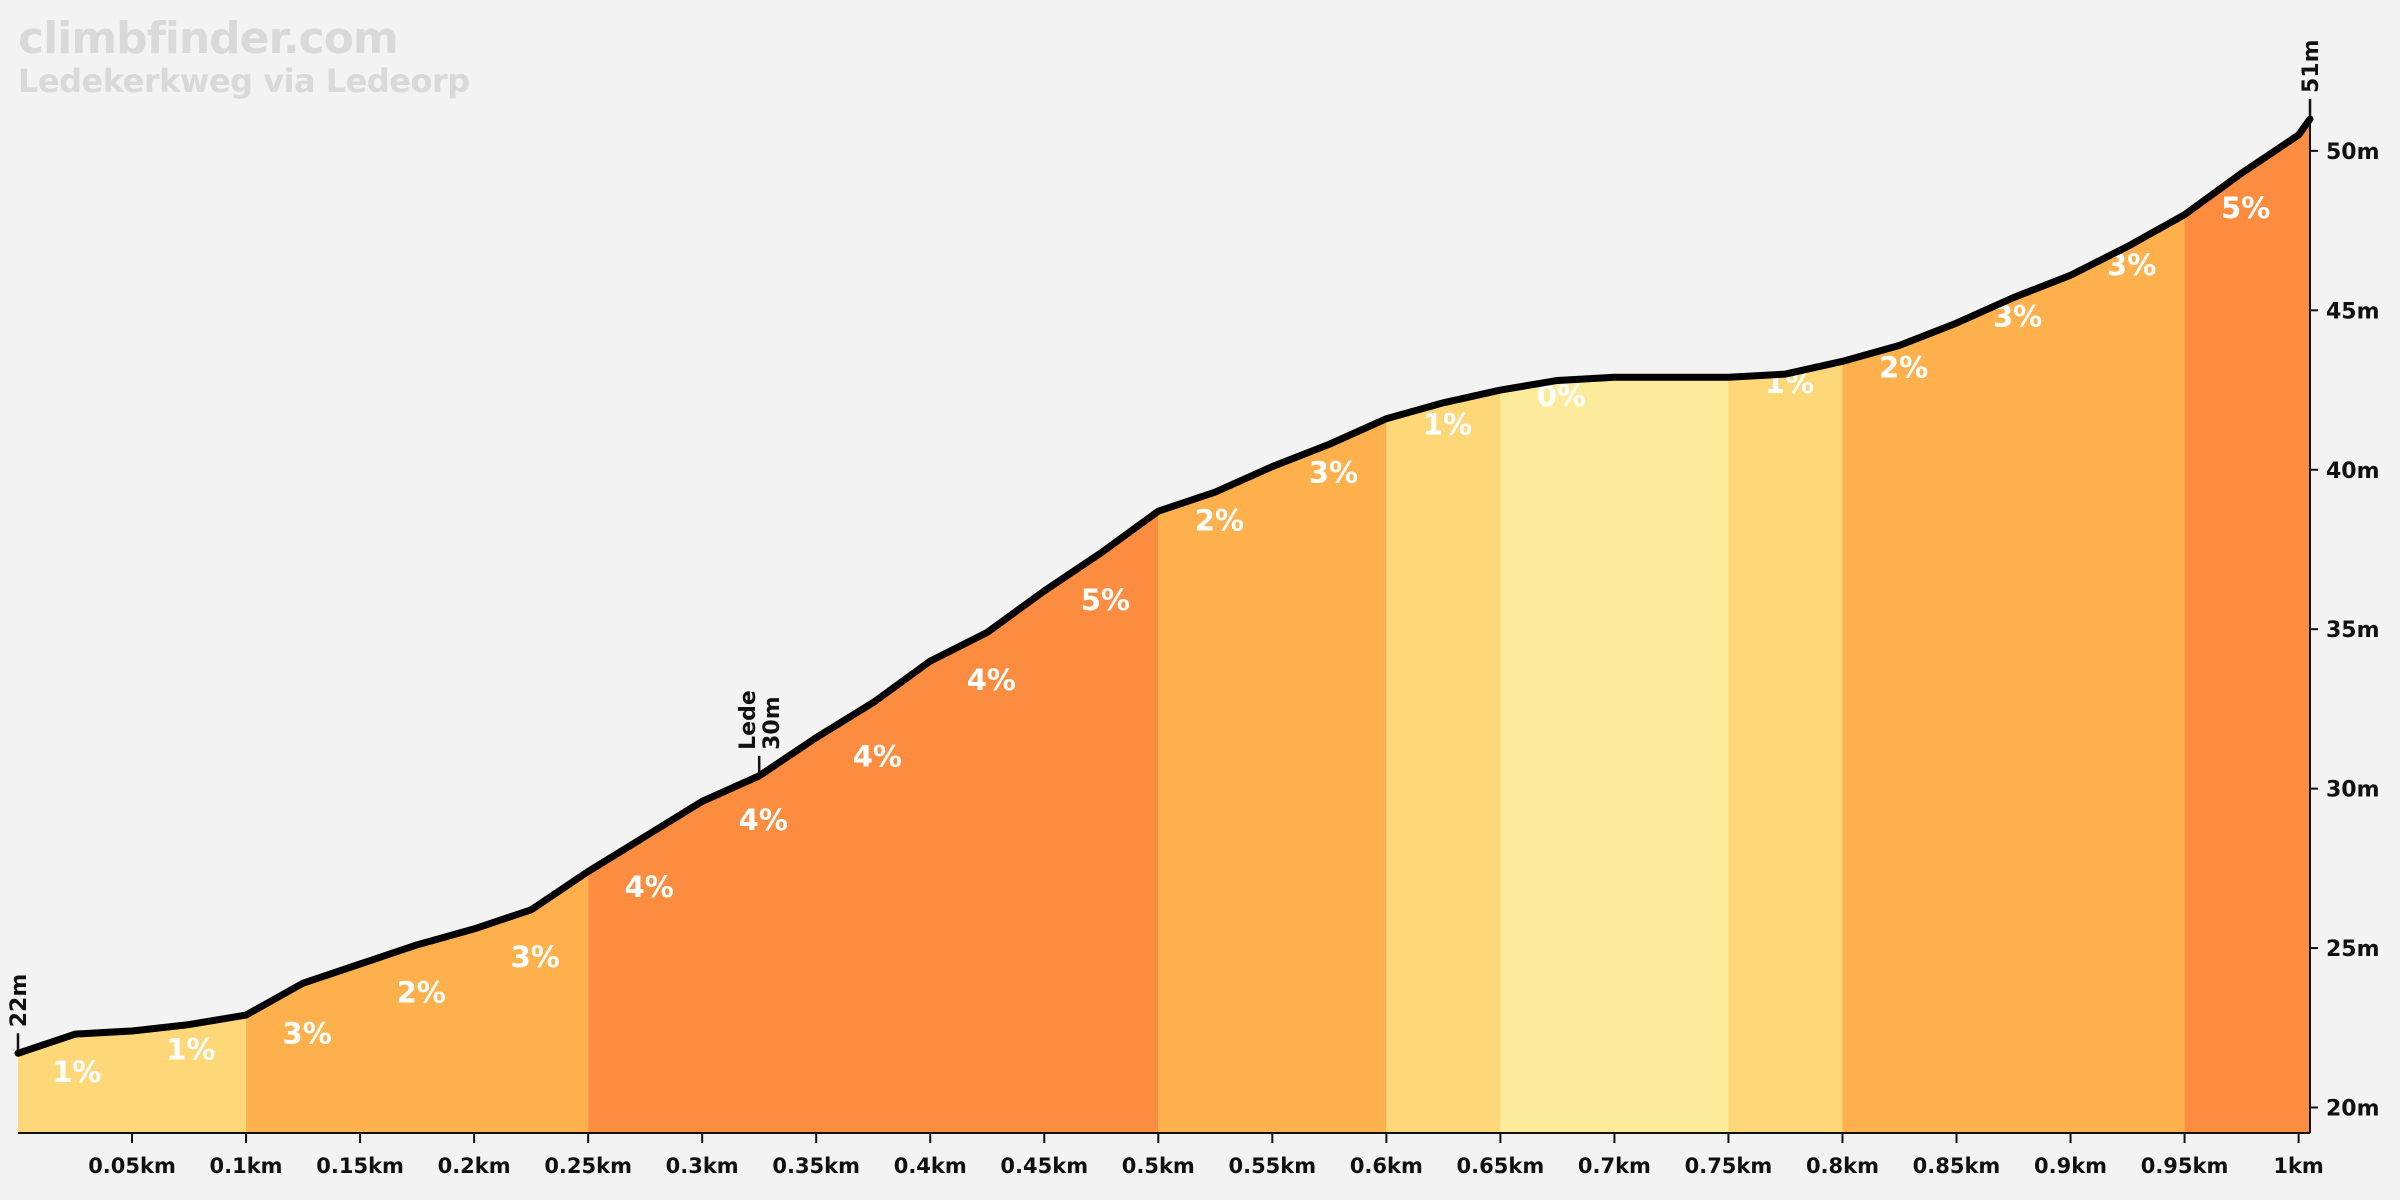 Image resolution: width=2400 pixels, height=1200 pixels. What do you see at coordinates (1386, 1166) in the screenshot?
I see `x-tick-label: 0.6km` at bounding box center [1386, 1166].